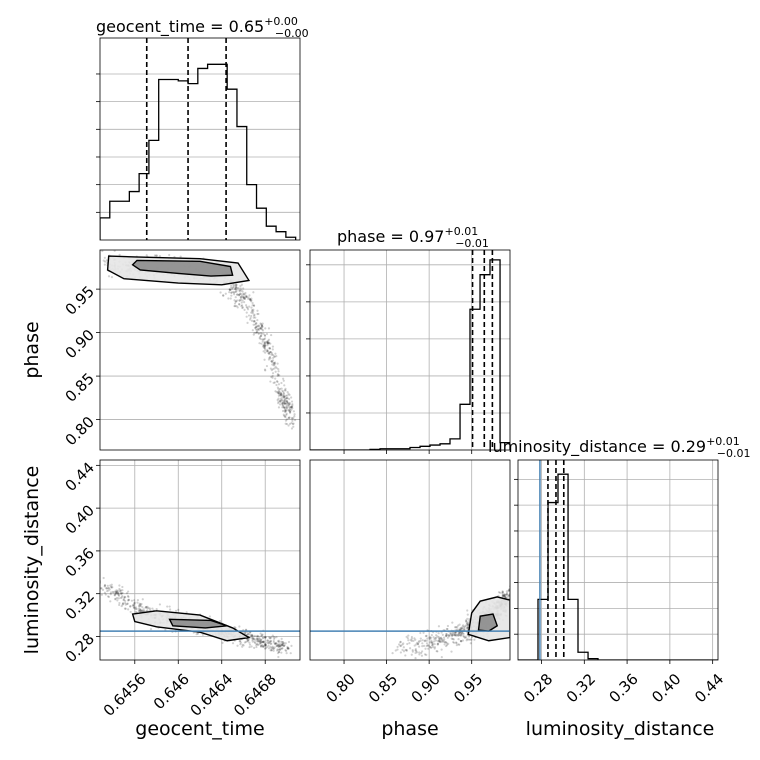 This screenshot has height=760, width=760. What do you see at coordinates (198, 623) in the screenshot?
I see `contour-inner-geocent_time-luminosity_distance` at bounding box center [198, 623].